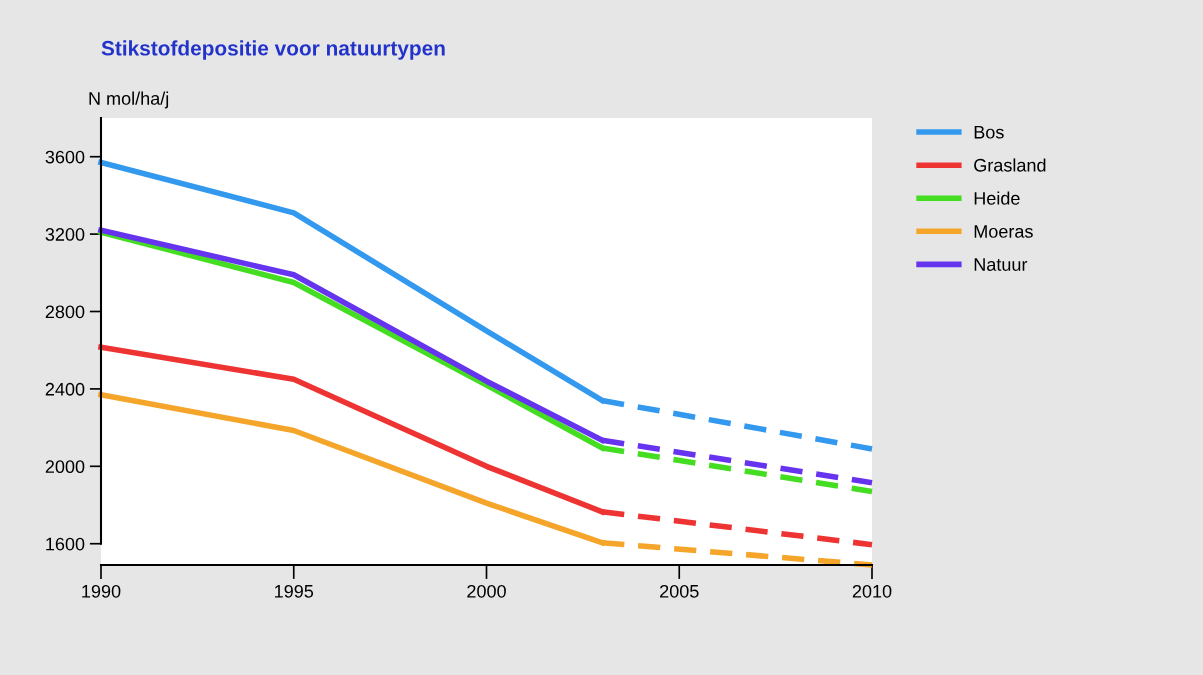  I want to click on y-tick-label: 2400, so click(65, 389).